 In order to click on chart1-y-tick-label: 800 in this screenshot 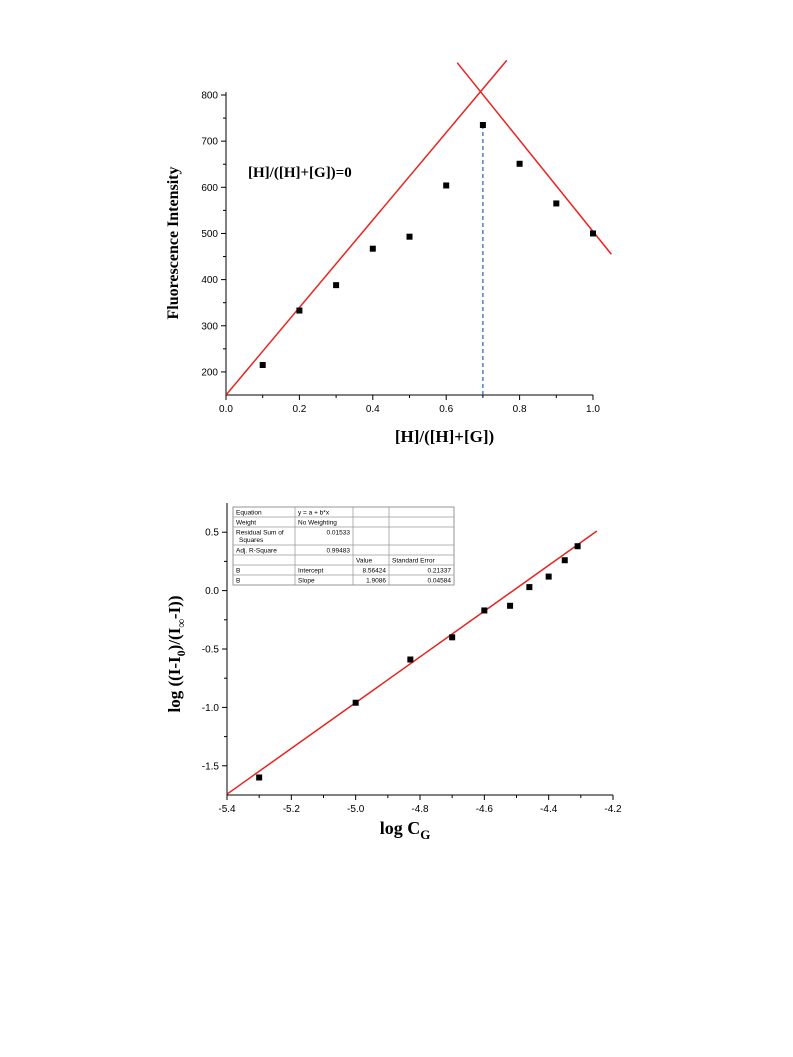, I will do `click(209, 96)`.